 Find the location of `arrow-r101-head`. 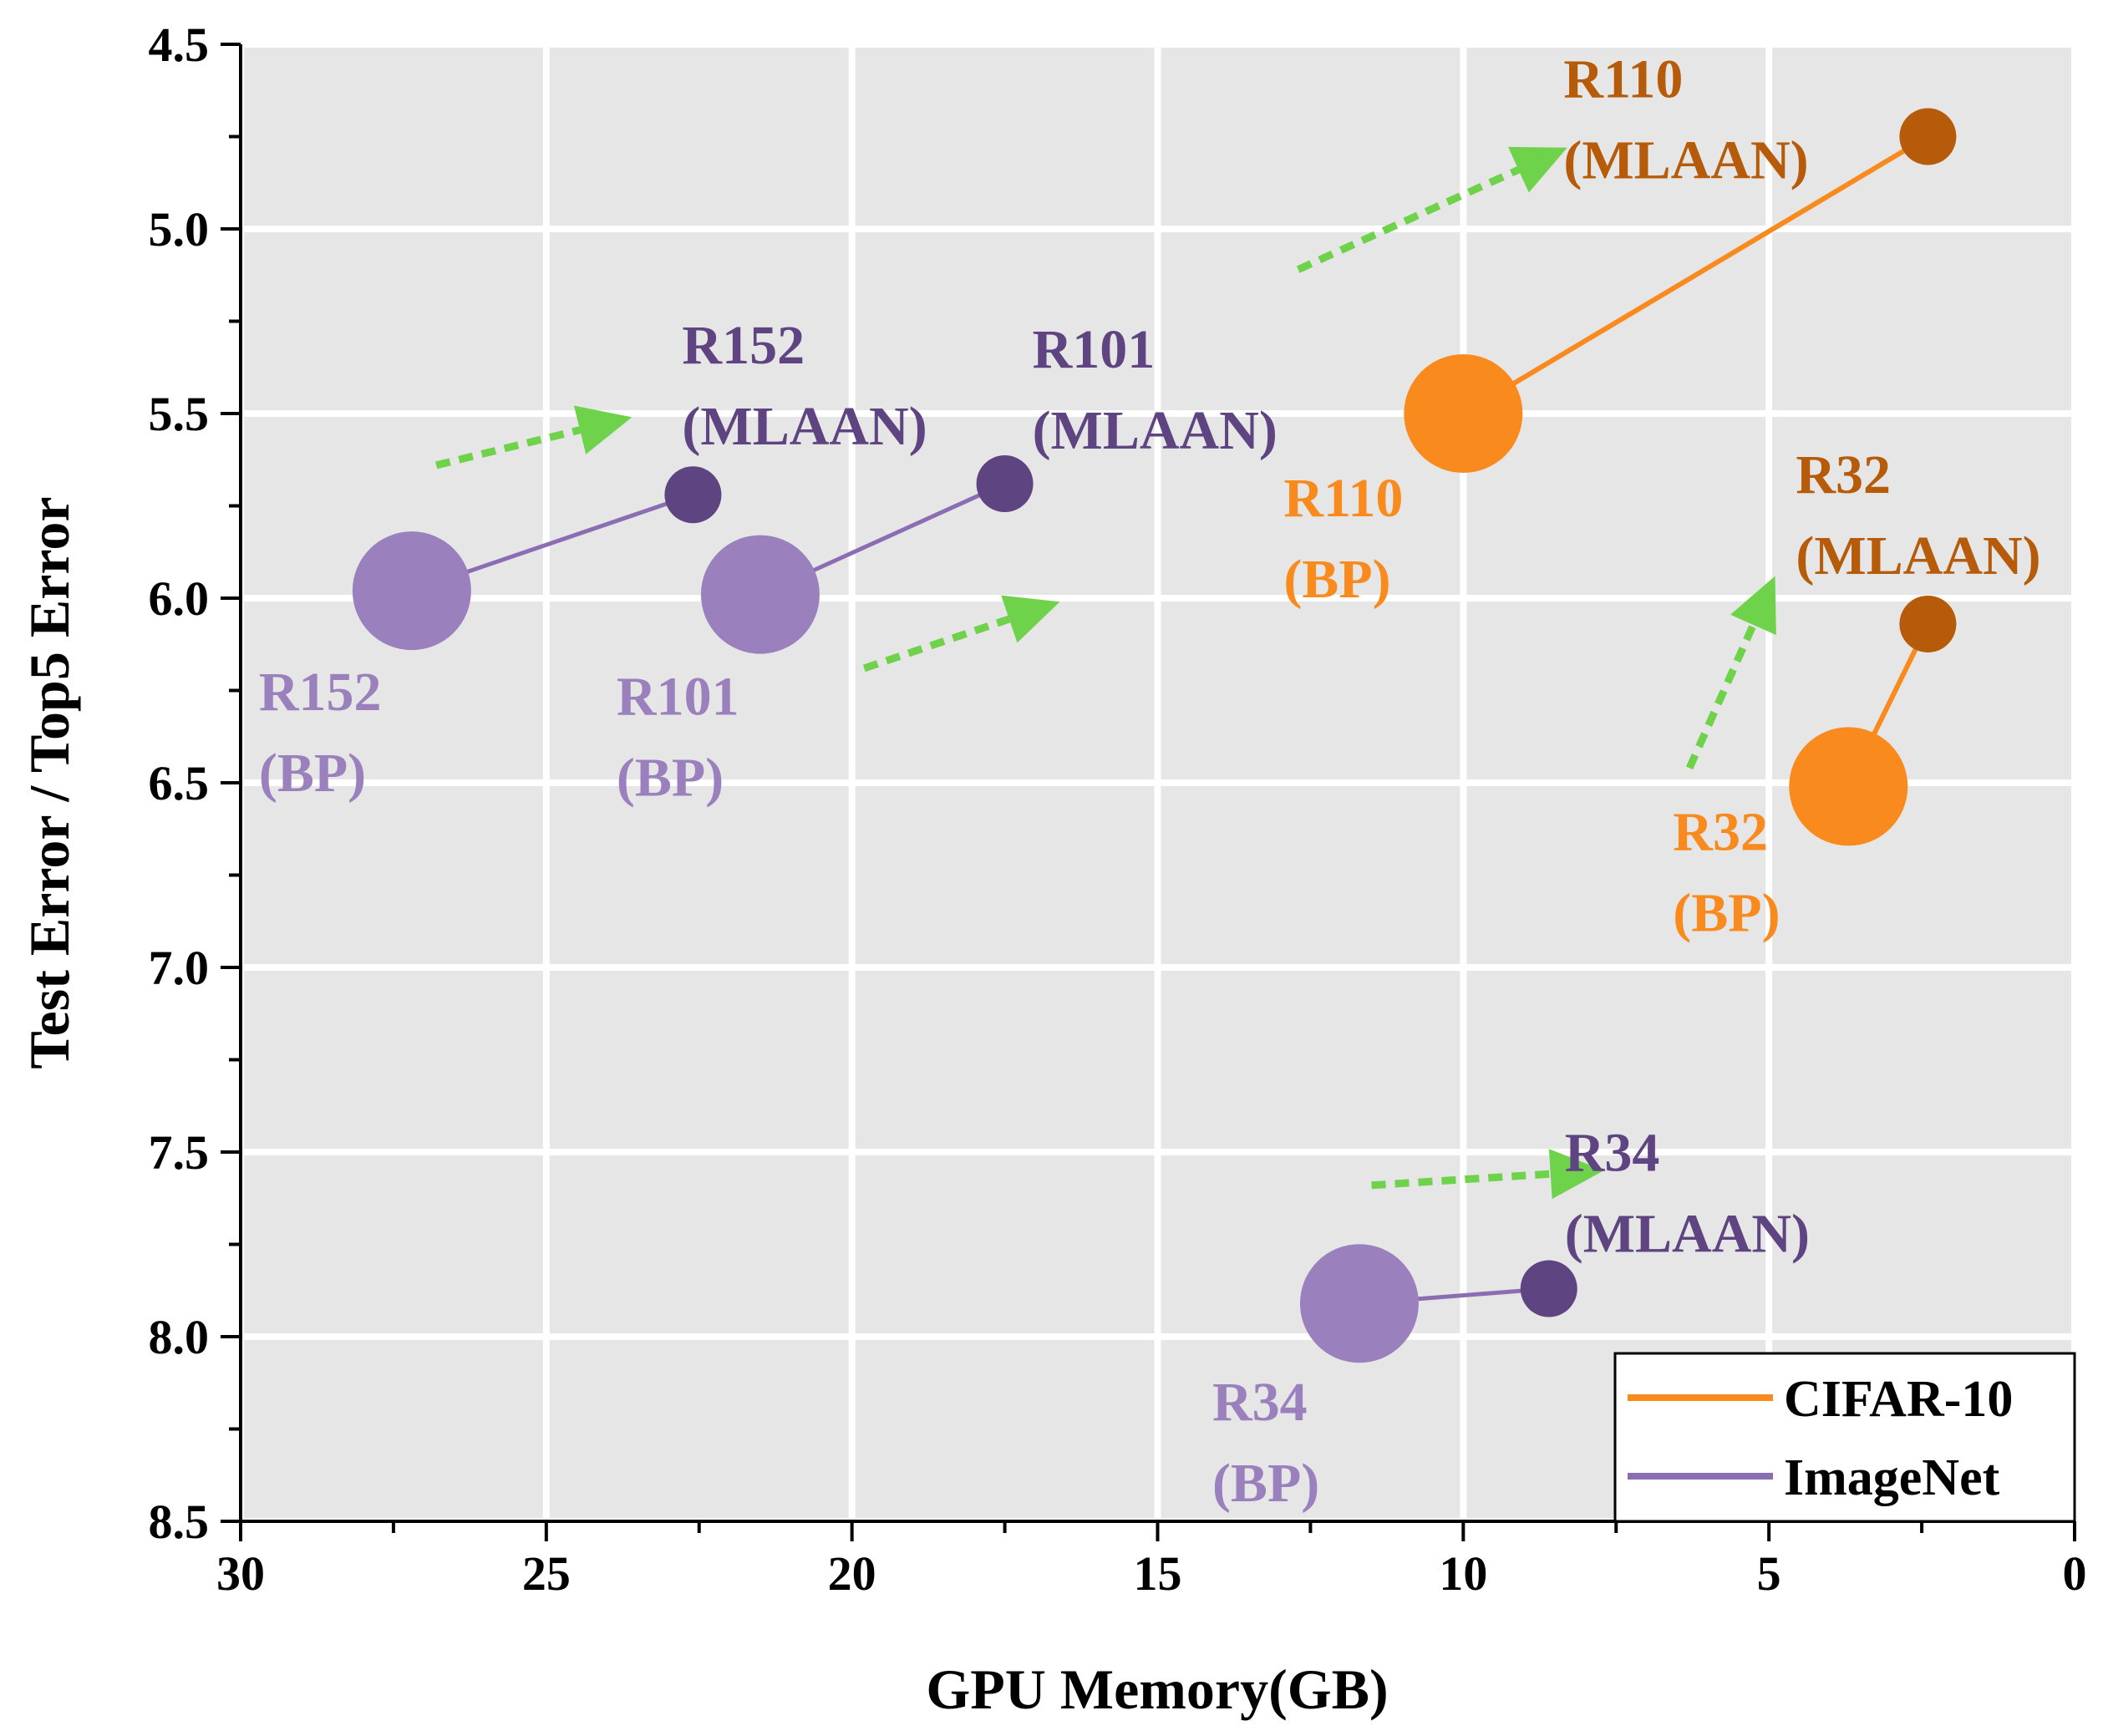

arrow-r101-head is located at coordinates (1030, 619).